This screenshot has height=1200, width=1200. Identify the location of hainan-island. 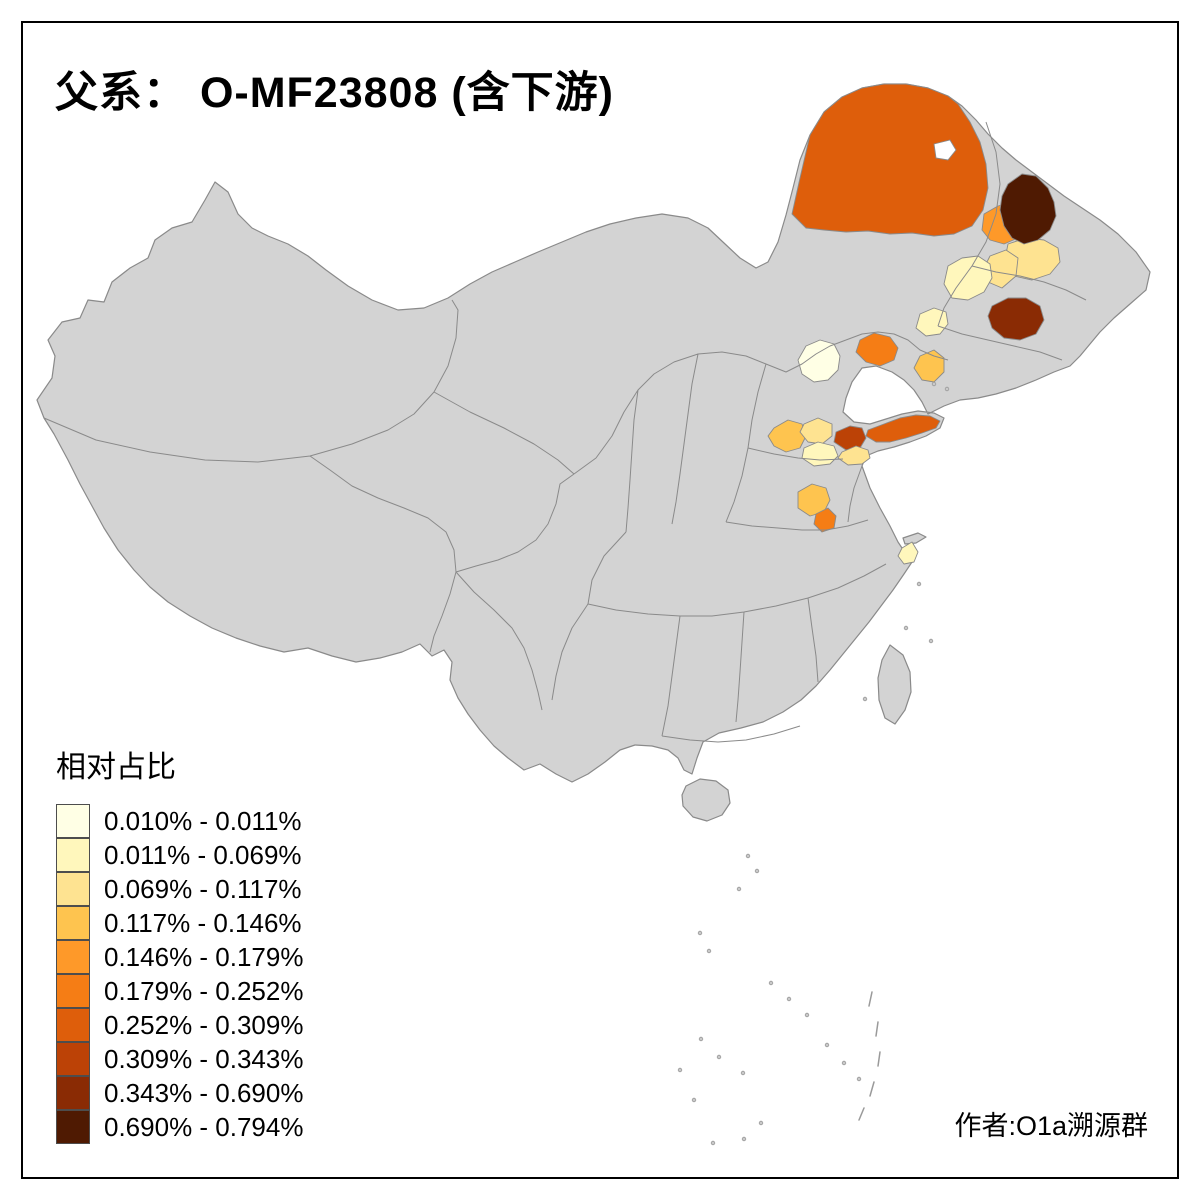
(706, 800).